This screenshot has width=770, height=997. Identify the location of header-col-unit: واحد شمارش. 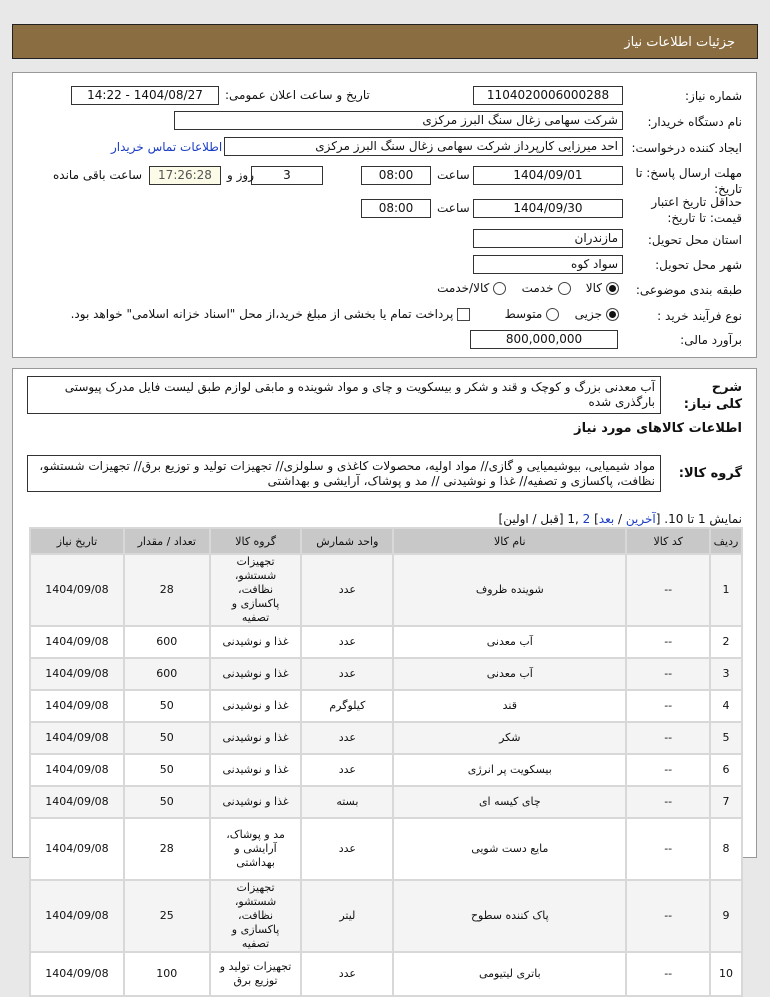
(347, 541).